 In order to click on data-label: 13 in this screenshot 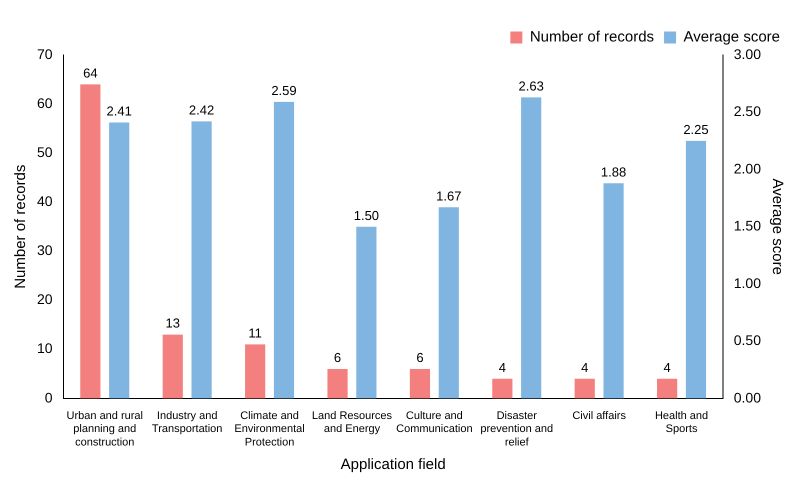, I will do `click(173, 323)`.